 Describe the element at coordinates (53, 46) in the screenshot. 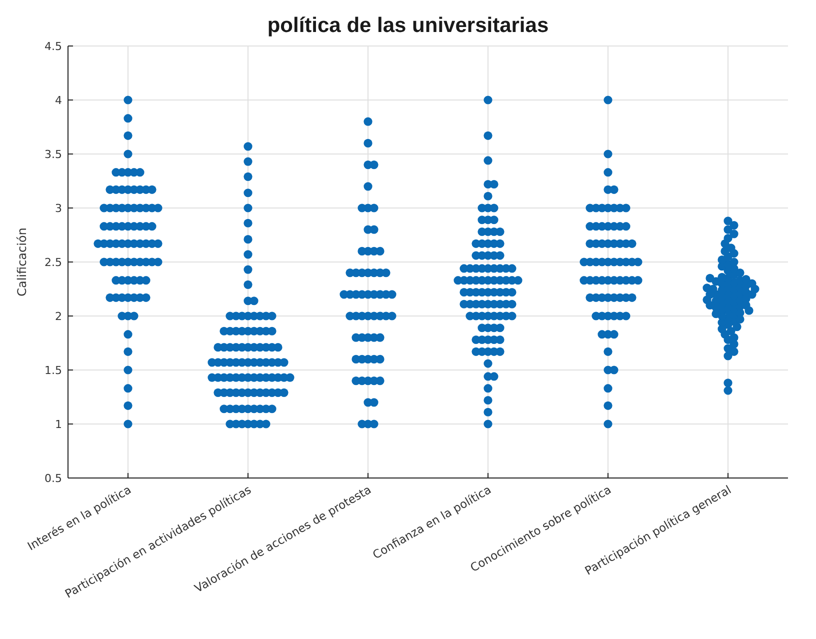

I see `y-tick-label: 4.5` at that location.